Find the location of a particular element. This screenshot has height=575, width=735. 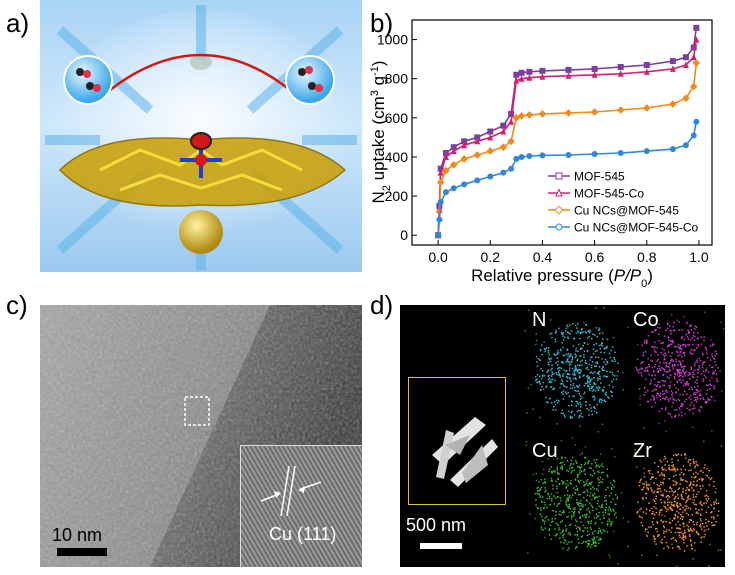

y-tick-label: 0 is located at coordinates (404, 235).